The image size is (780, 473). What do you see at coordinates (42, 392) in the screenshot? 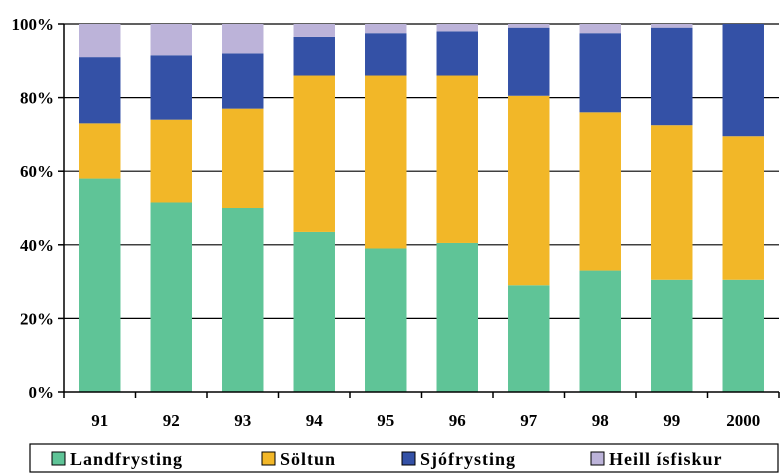
I see `y-tick-label: 0%` at bounding box center [42, 392].